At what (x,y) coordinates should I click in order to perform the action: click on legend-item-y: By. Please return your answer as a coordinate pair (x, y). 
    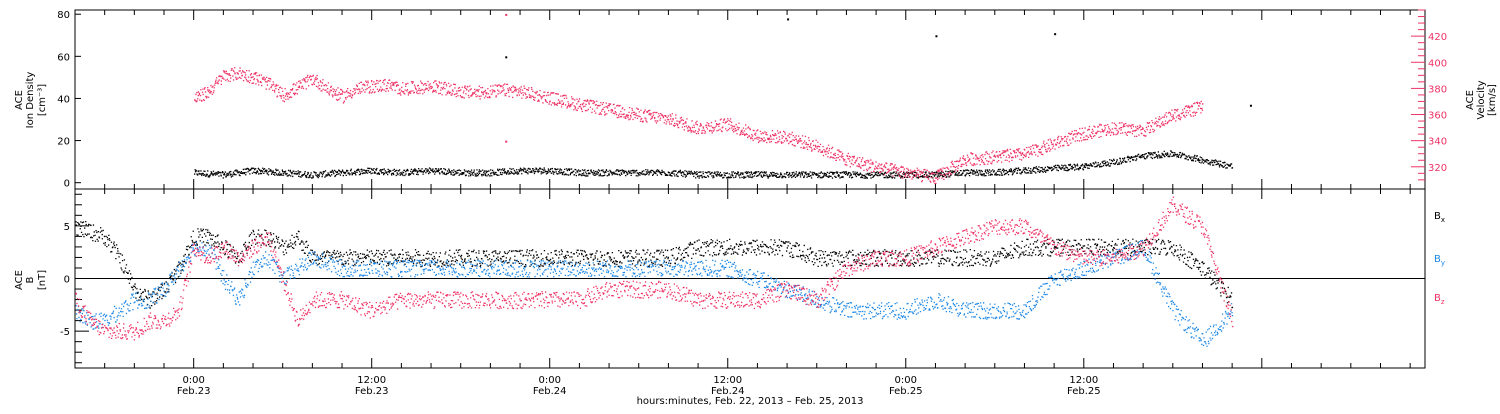
    Looking at the image, I should click on (1439, 260).